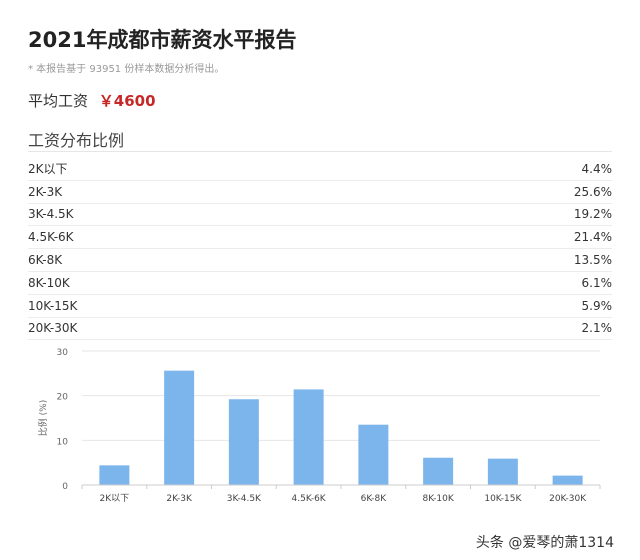 The image size is (640, 560). I want to click on distribution-row: 10K-15K 5.9%, so click(320, 306).